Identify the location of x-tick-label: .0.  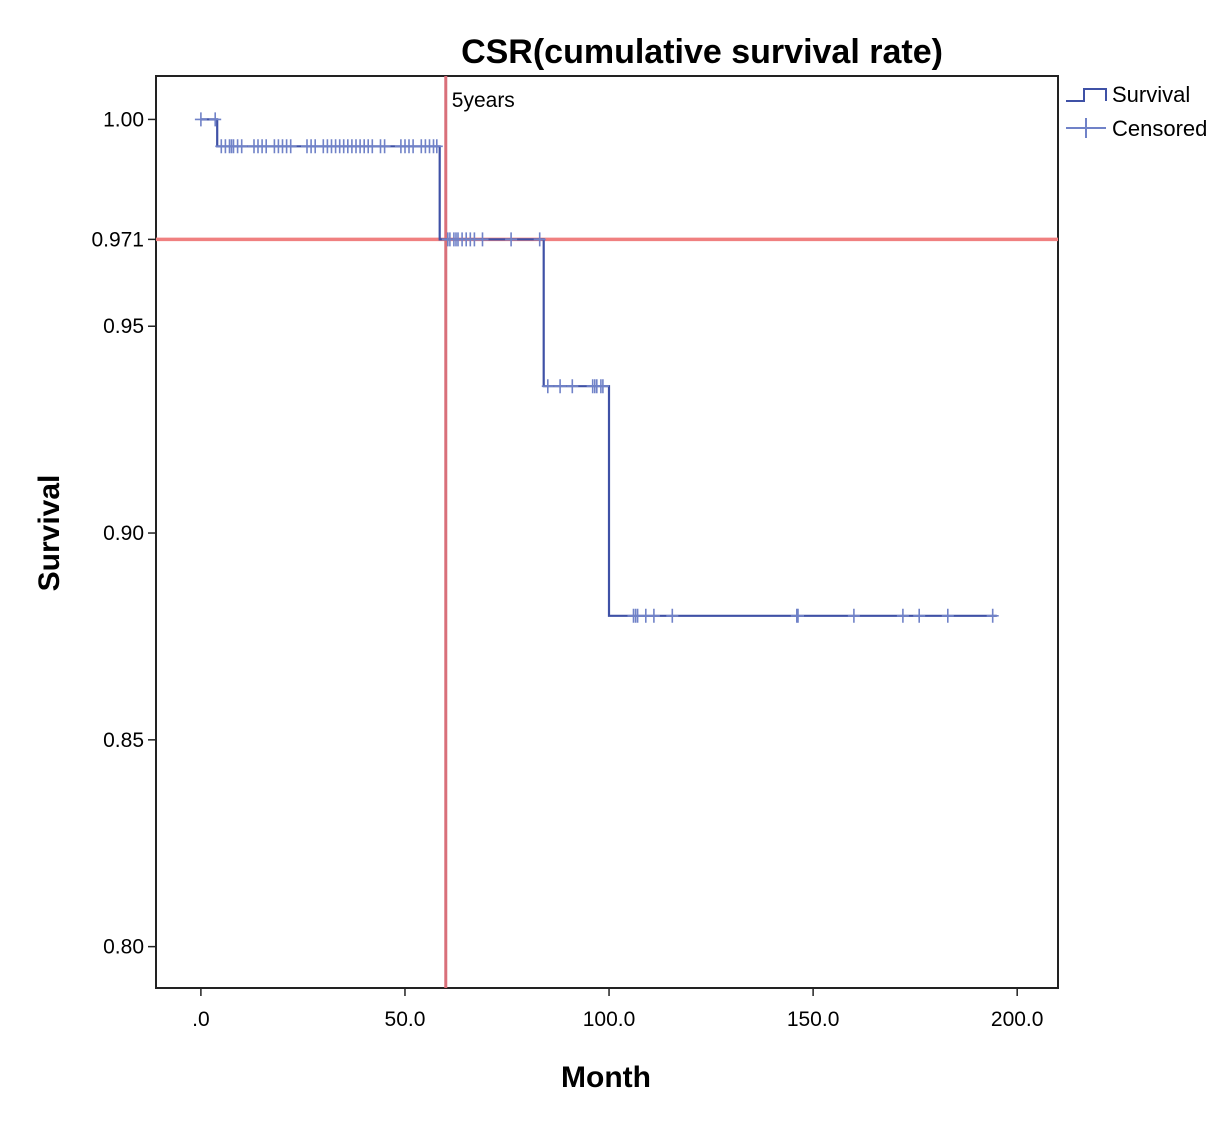
(201, 1019).